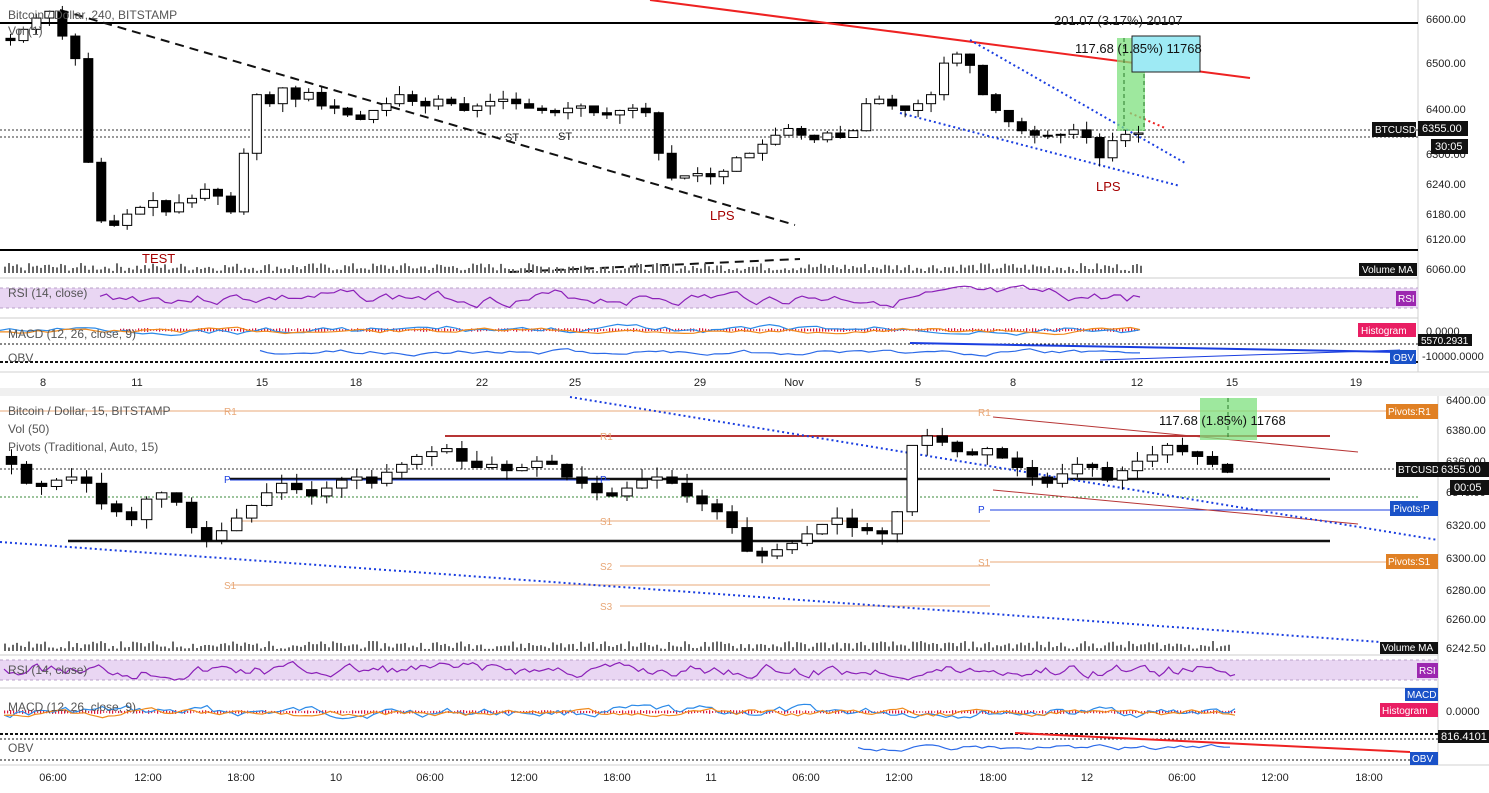 This screenshot has width=1489, height=793. Describe the element at coordinates (1407, 648) in the screenshot. I see `bottom-volume-ma-text: Volume MA` at that location.